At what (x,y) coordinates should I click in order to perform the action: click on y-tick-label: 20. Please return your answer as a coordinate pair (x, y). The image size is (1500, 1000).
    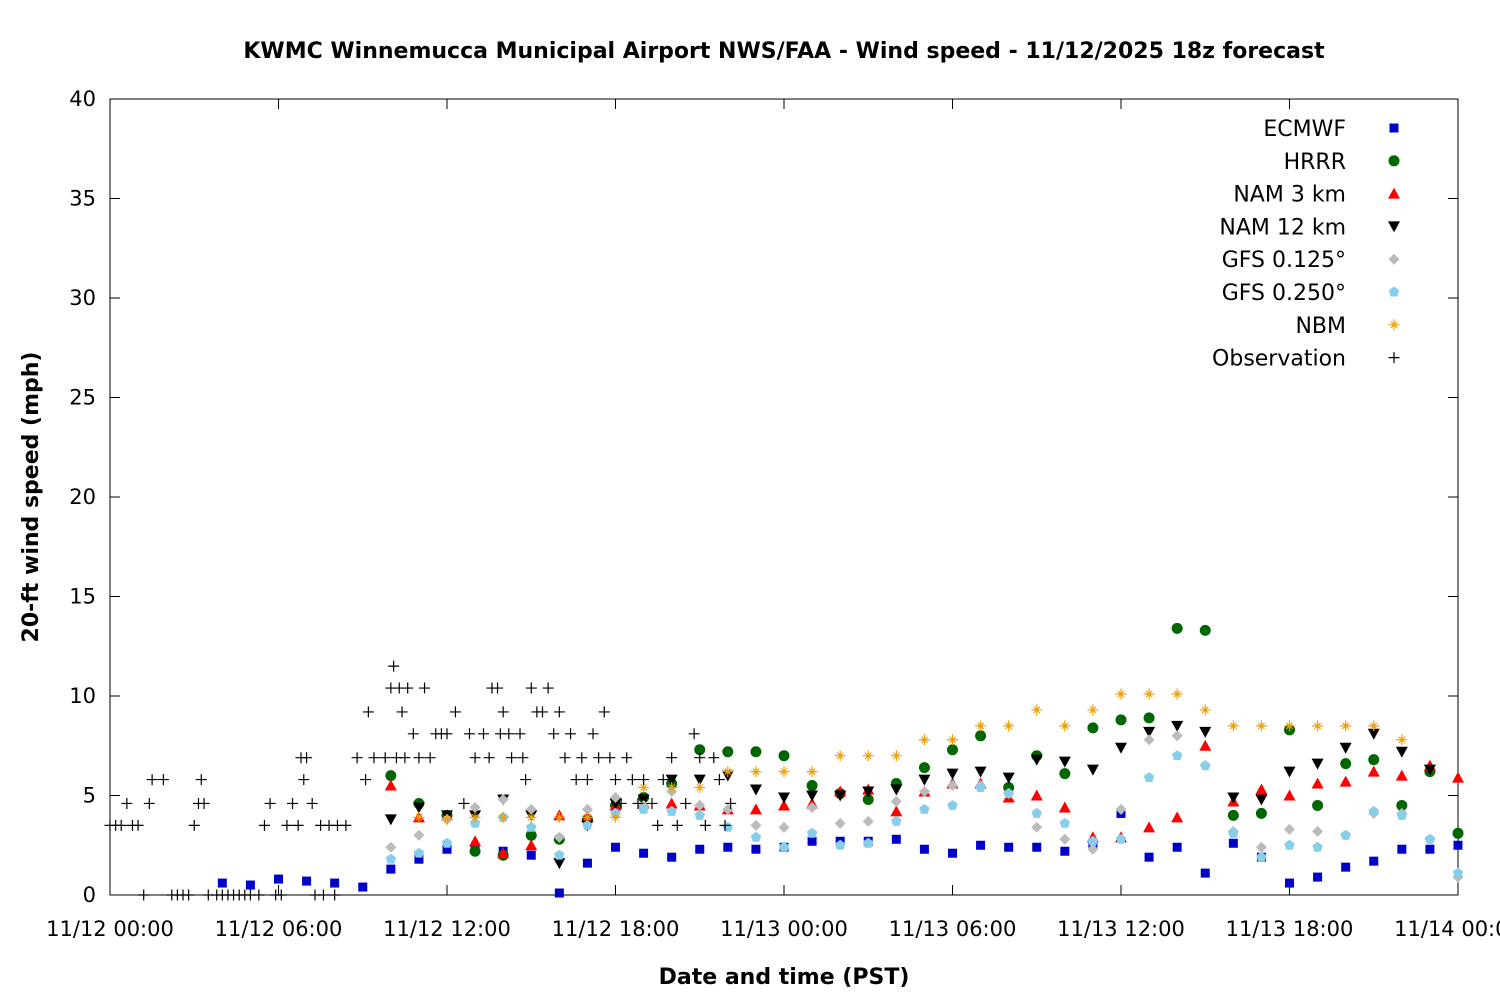
    Looking at the image, I should click on (82, 497).